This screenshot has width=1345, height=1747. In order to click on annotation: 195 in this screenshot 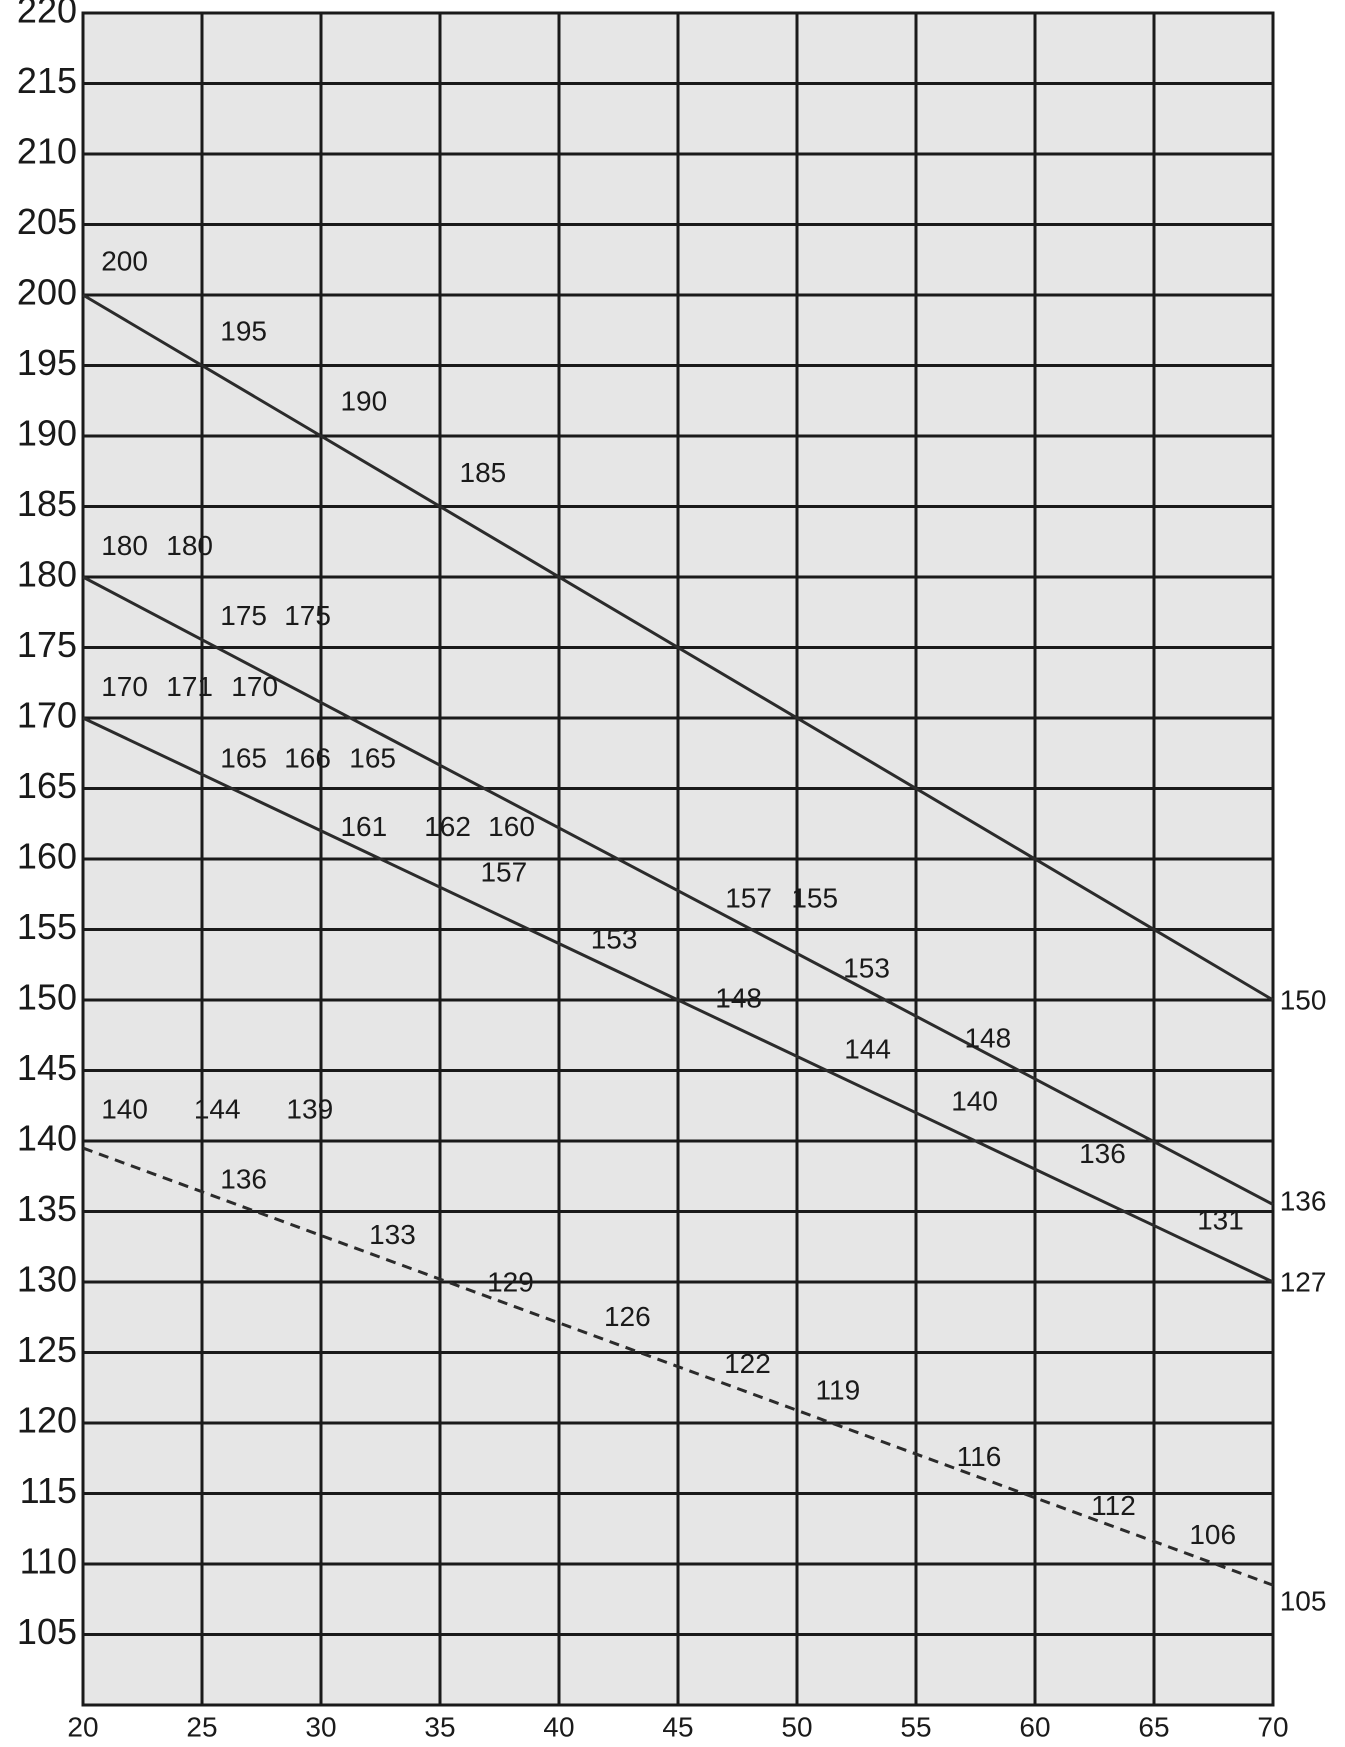, I will do `click(243, 331)`.